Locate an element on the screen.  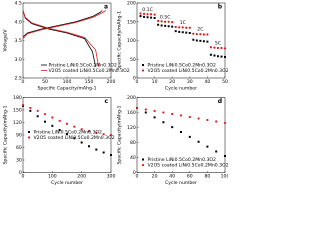
y-axis-label: Voltage/V is located at coordinates (6, 40).